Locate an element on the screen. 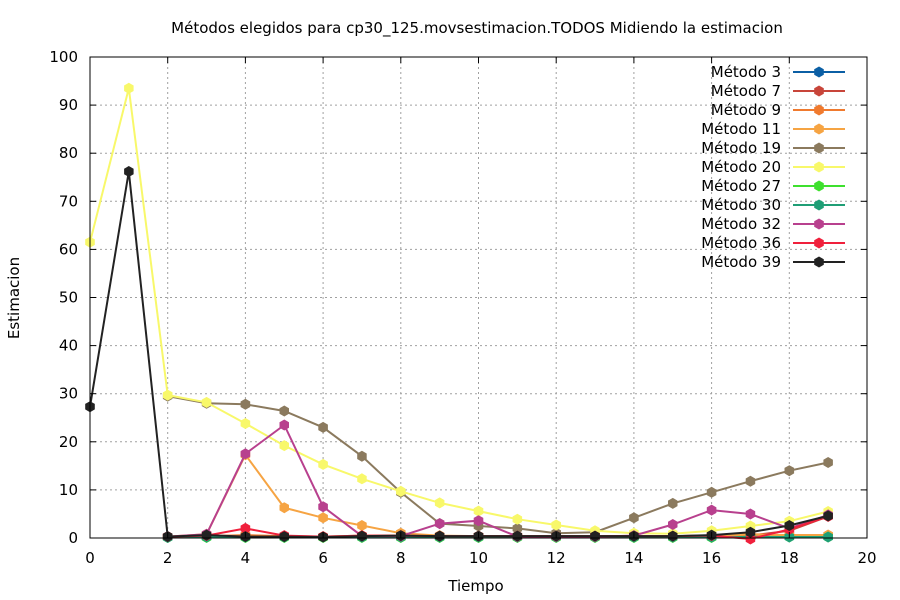  y-tick-label: 50 is located at coordinates (68, 298).